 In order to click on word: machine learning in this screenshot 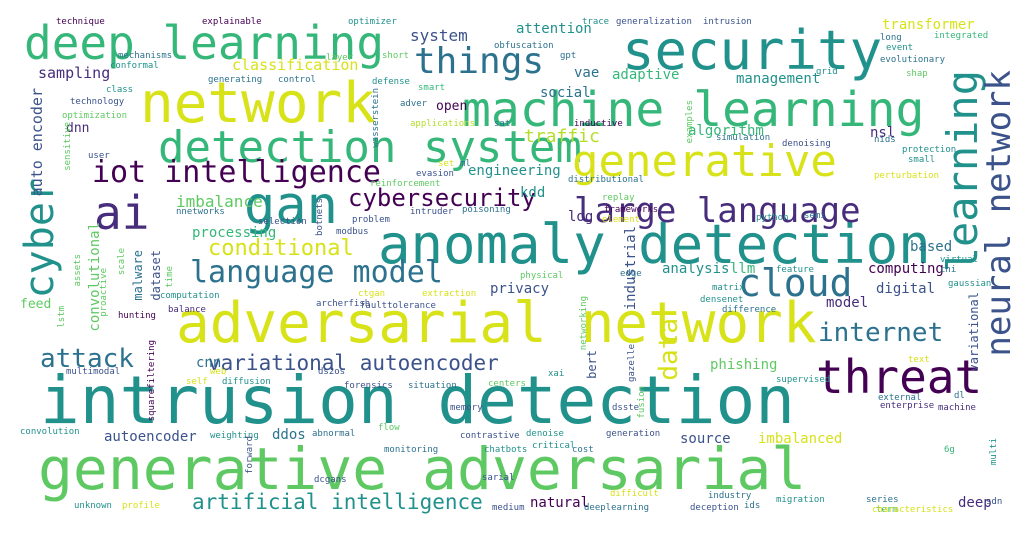, I will do `click(693, 110)`.